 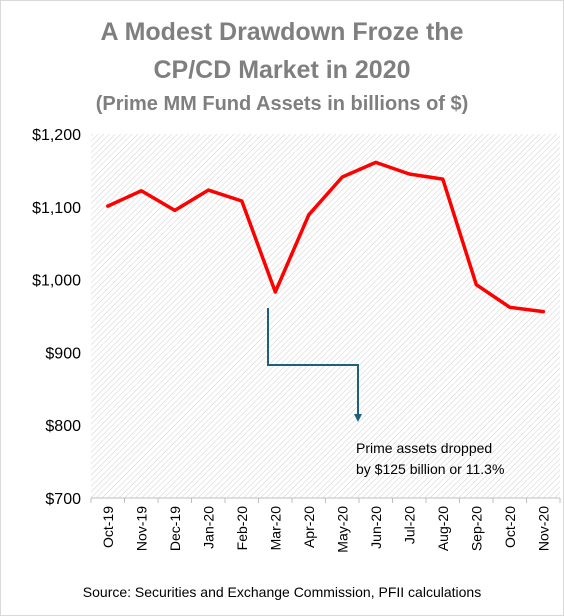 I want to click on x-tick-label: Oct-19, so click(x=108, y=527).